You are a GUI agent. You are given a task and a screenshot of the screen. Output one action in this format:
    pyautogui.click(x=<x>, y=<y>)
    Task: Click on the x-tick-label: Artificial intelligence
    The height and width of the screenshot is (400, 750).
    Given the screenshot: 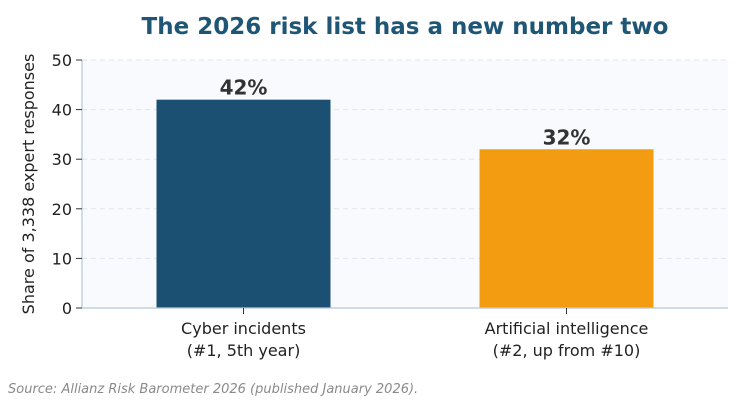 What is the action you would take?
    pyautogui.click(x=567, y=328)
    